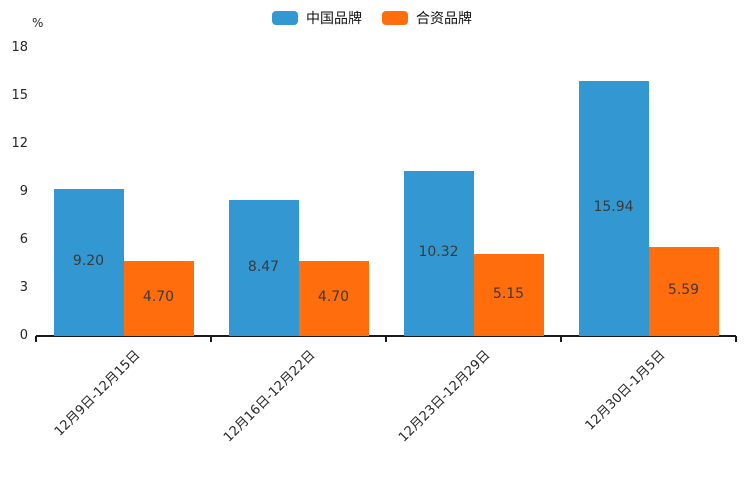 This screenshot has height=496, width=744. What do you see at coordinates (23, 191) in the screenshot?
I see `y-tick-label: 9` at bounding box center [23, 191].